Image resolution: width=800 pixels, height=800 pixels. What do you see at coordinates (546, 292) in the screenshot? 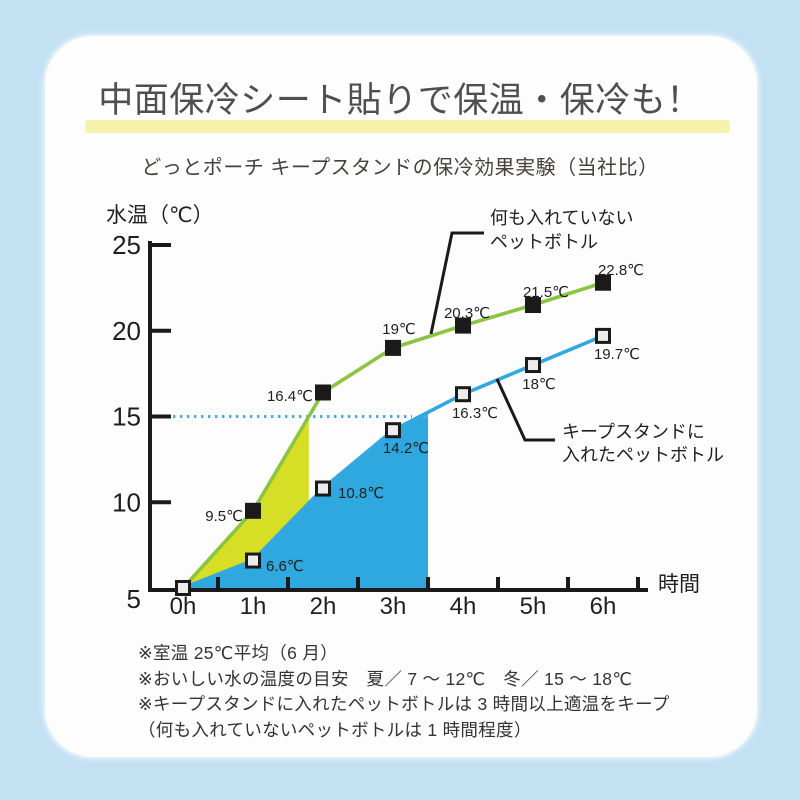
I see `point-label-empty-bottle: 21.5℃` at bounding box center [546, 292].